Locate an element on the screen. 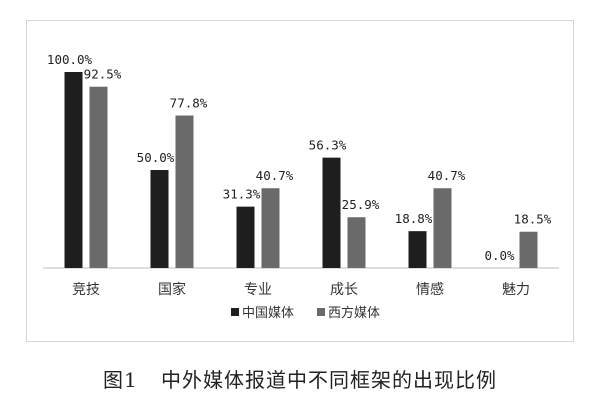  figure-caption: 图1 中外媒体报道中不同框架的出现比例 is located at coordinates (300, 378).